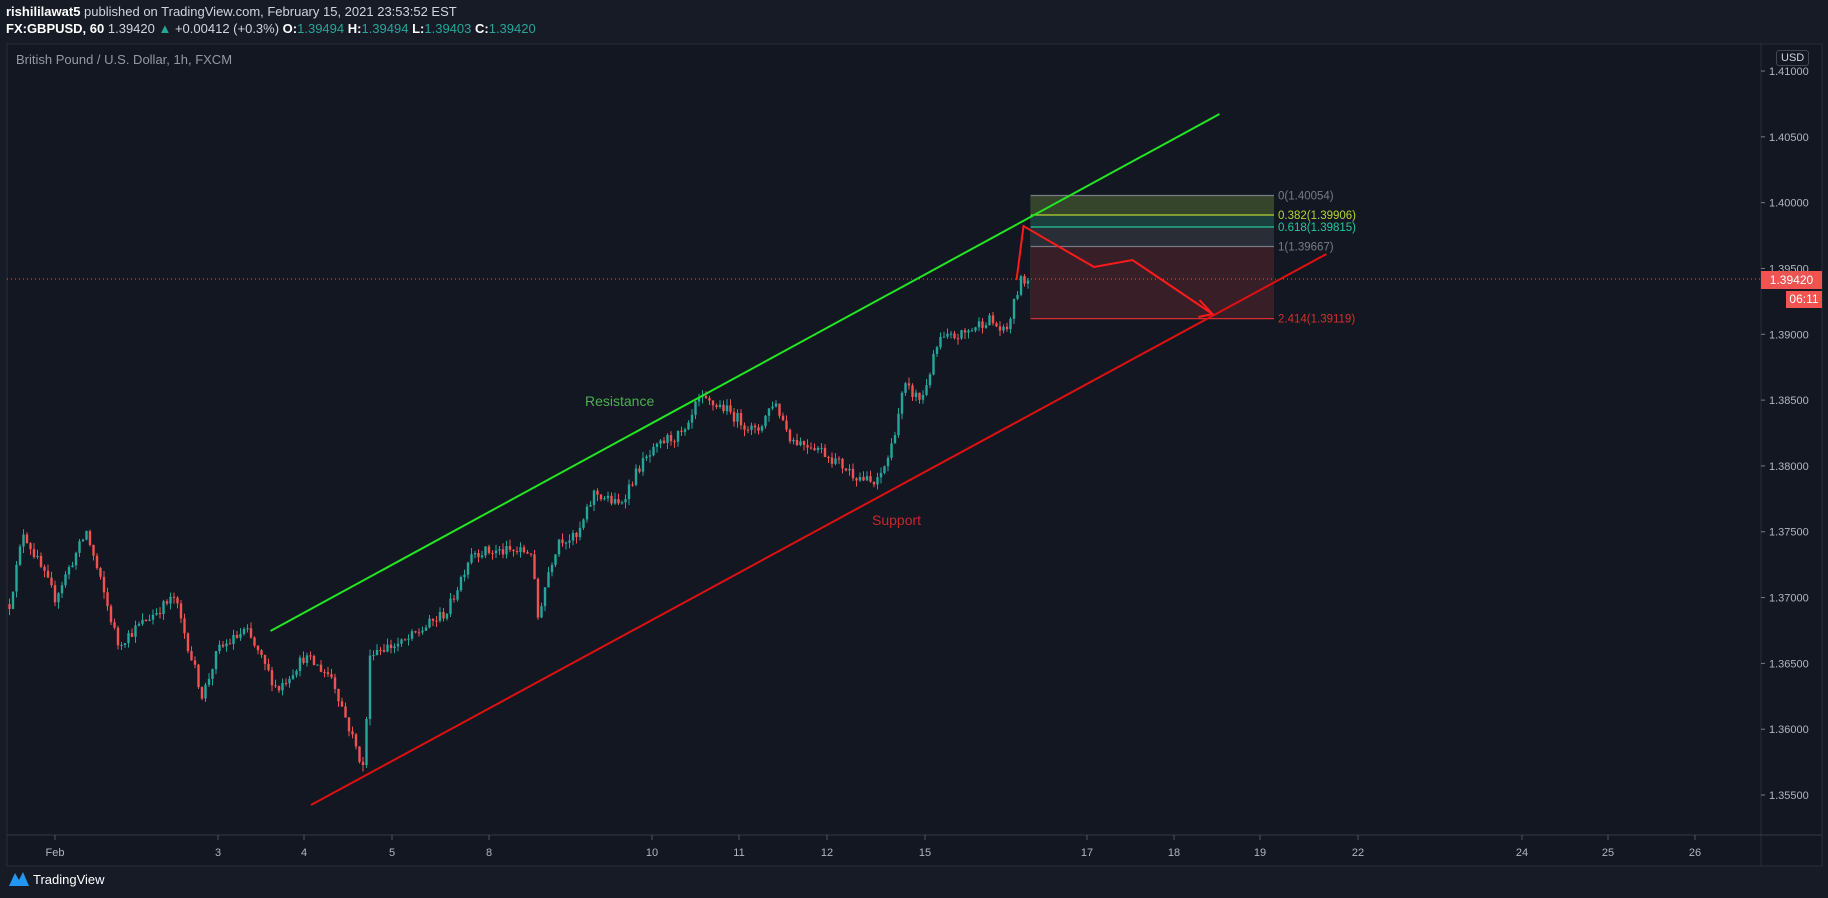  What do you see at coordinates (1789, 204) in the screenshot?
I see `price-tick-label: 1.40000` at bounding box center [1789, 204].